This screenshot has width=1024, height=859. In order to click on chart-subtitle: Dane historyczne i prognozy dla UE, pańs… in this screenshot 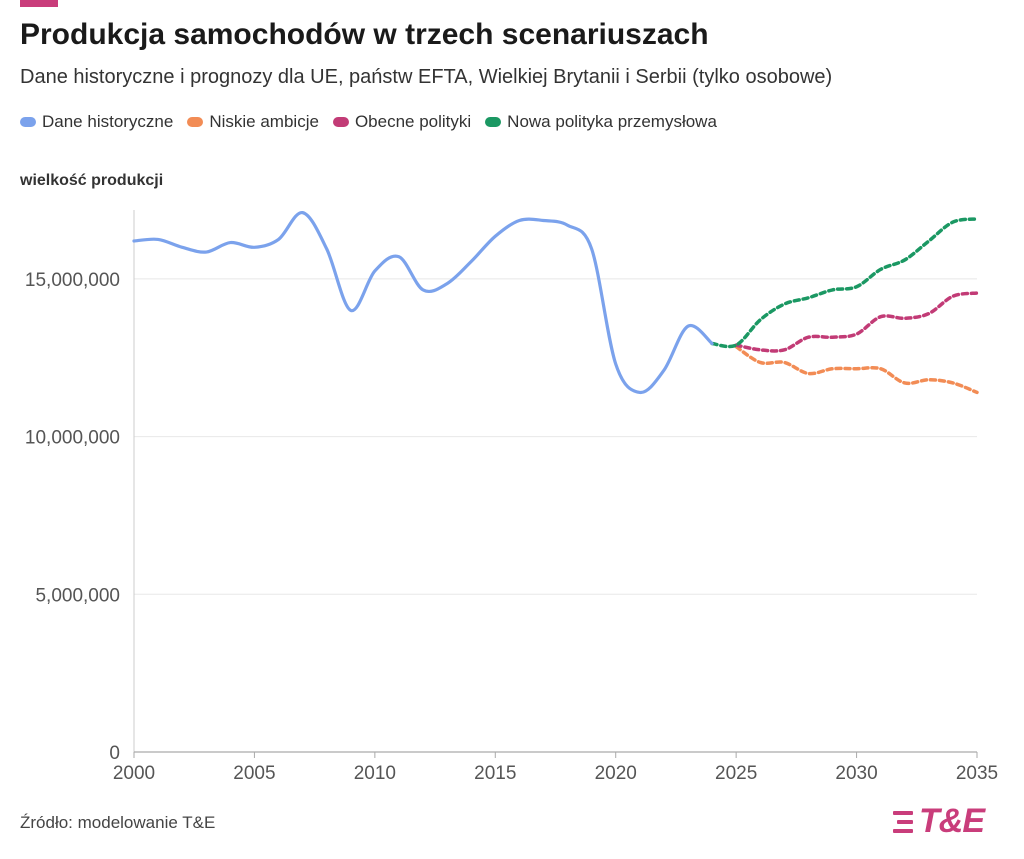, I will do `click(426, 77)`.